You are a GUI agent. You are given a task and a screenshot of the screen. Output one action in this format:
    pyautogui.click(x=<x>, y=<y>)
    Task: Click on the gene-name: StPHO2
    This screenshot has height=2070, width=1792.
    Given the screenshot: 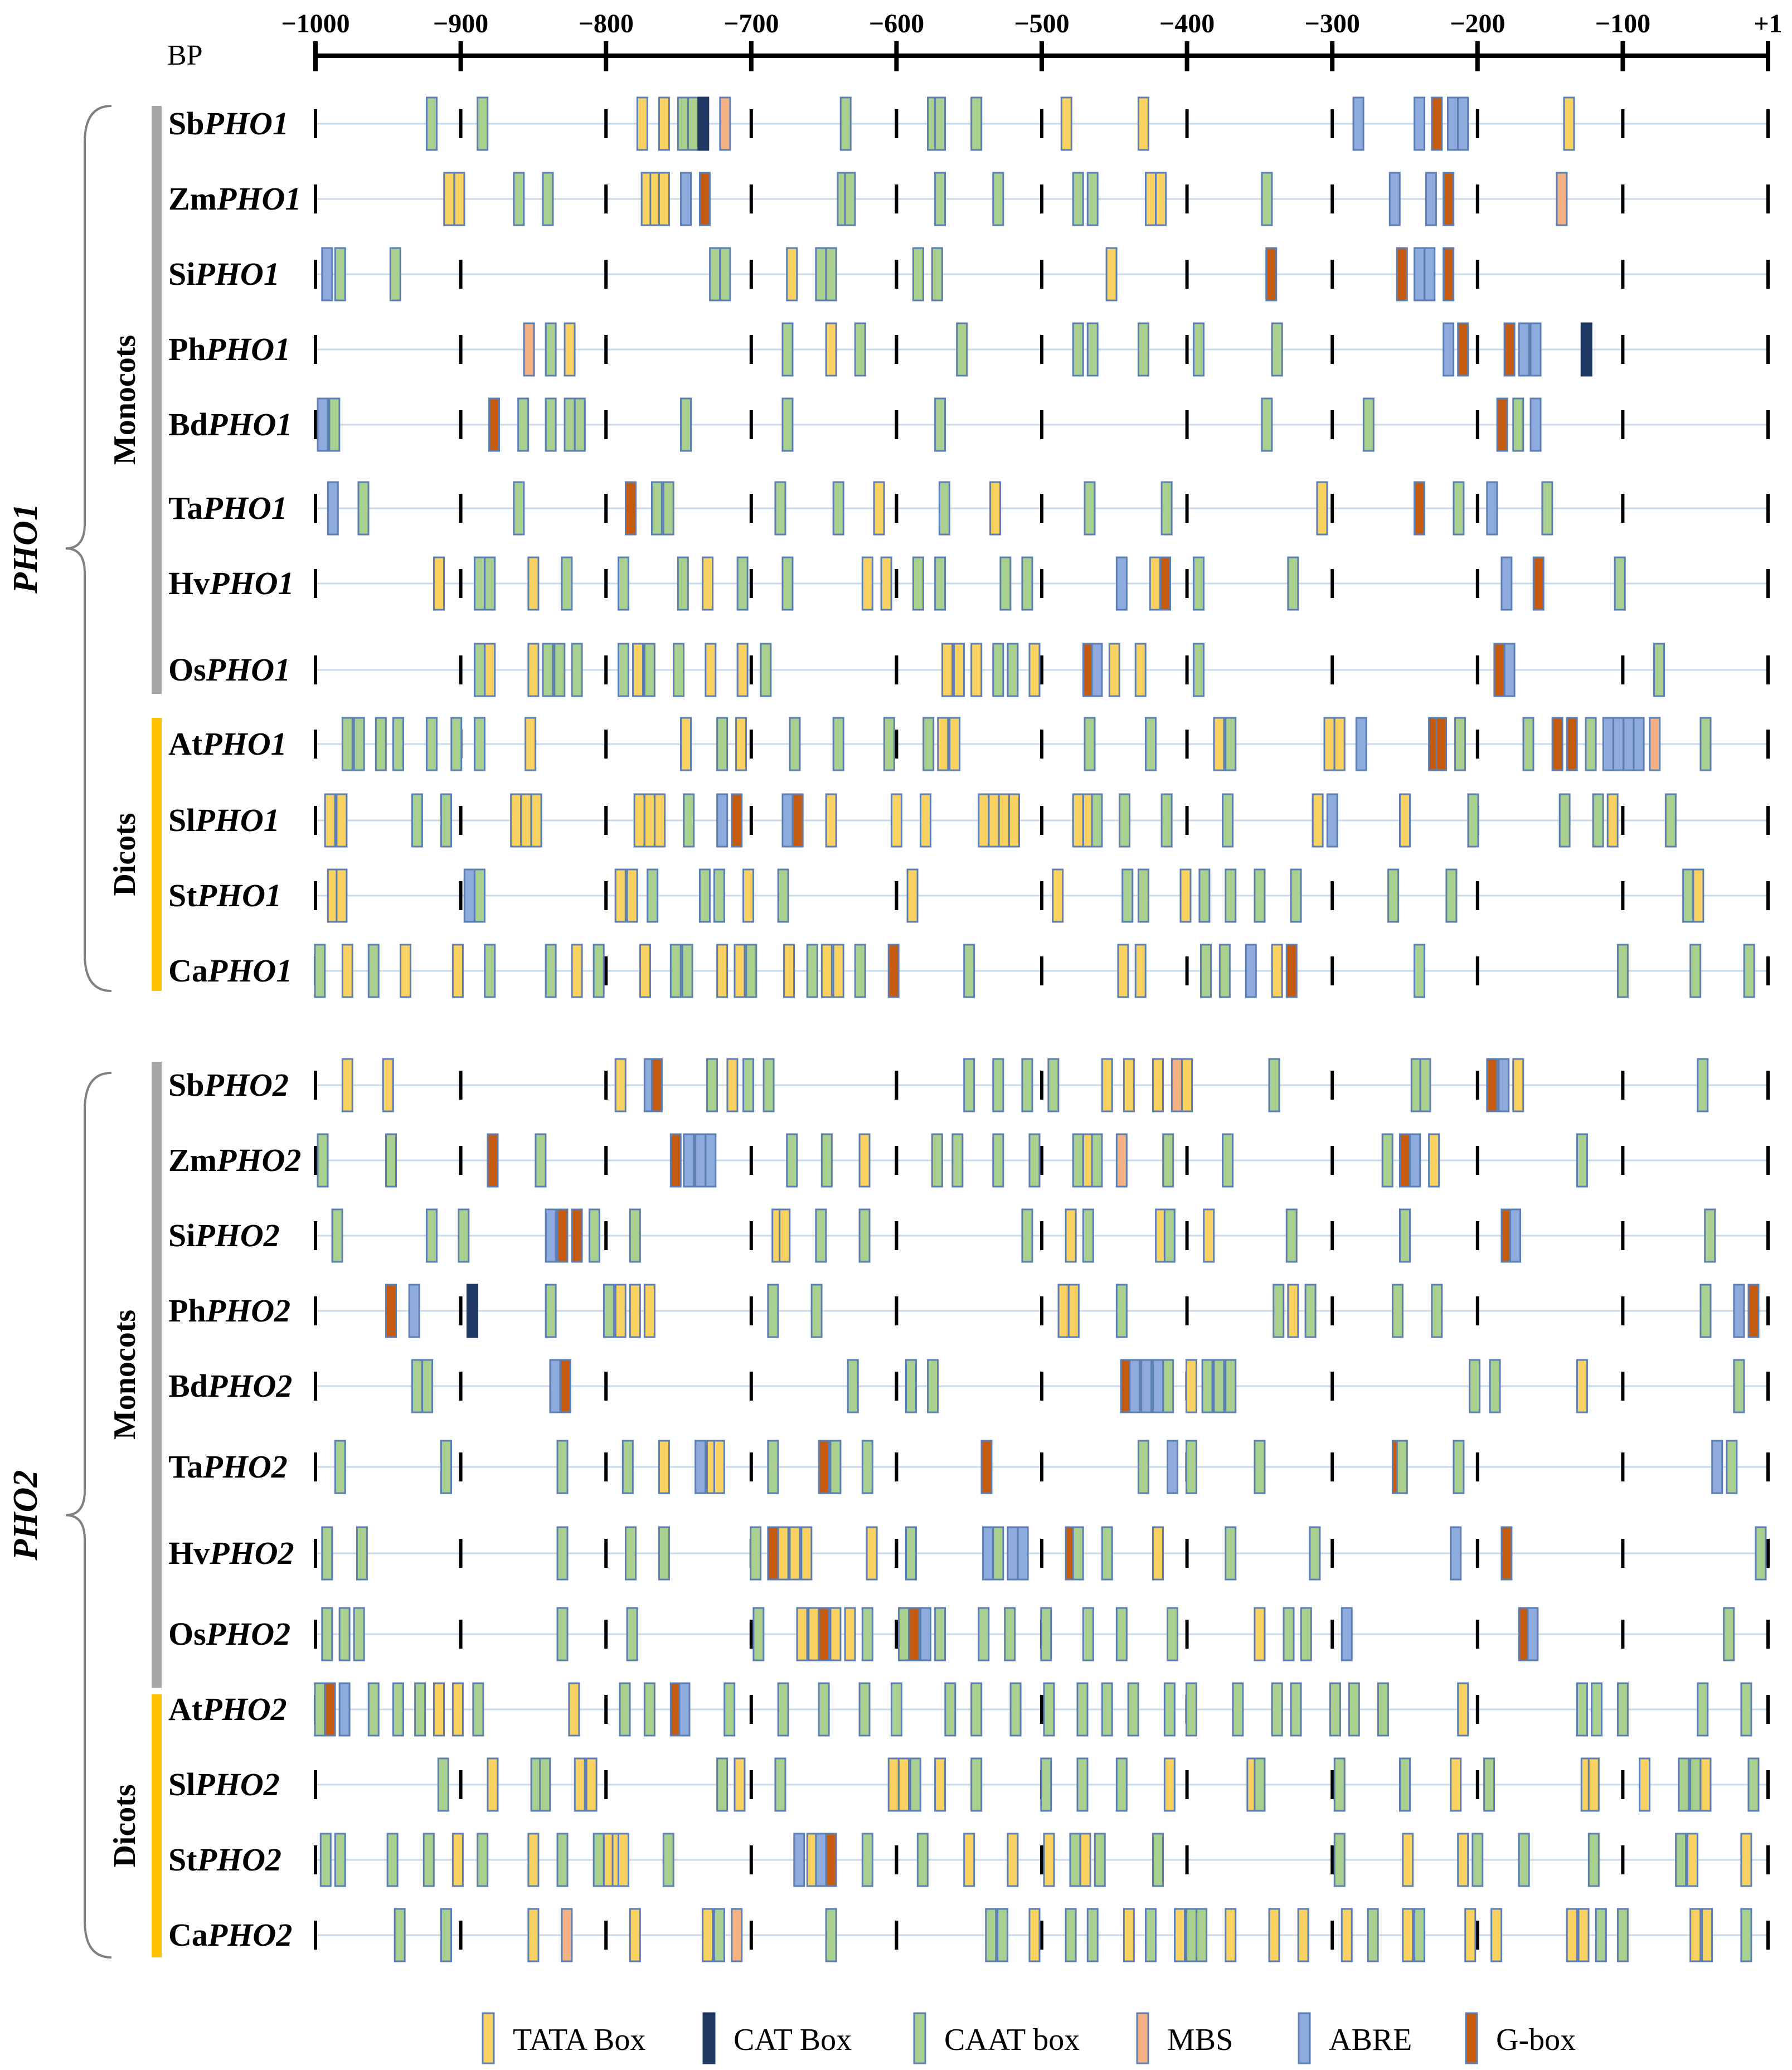 What is the action you would take?
    pyautogui.click(x=224, y=1859)
    